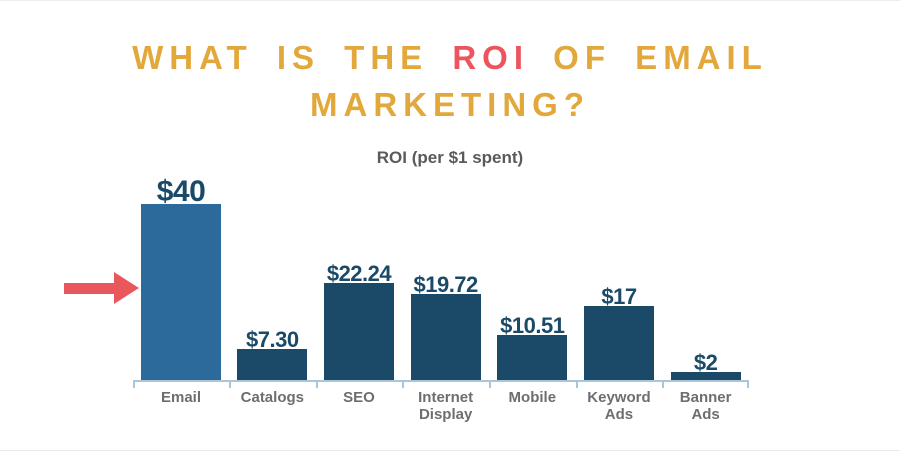  Describe the element at coordinates (272, 339) in the screenshot. I see `bar-value-label: $7.30` at that location.